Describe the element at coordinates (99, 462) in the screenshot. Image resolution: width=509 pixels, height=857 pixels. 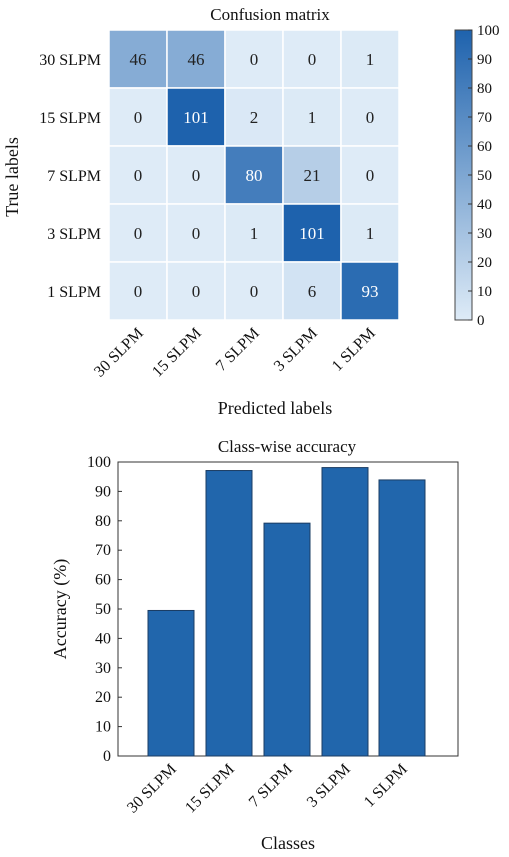
I see `bar-y-tick-label: 100` at that location.